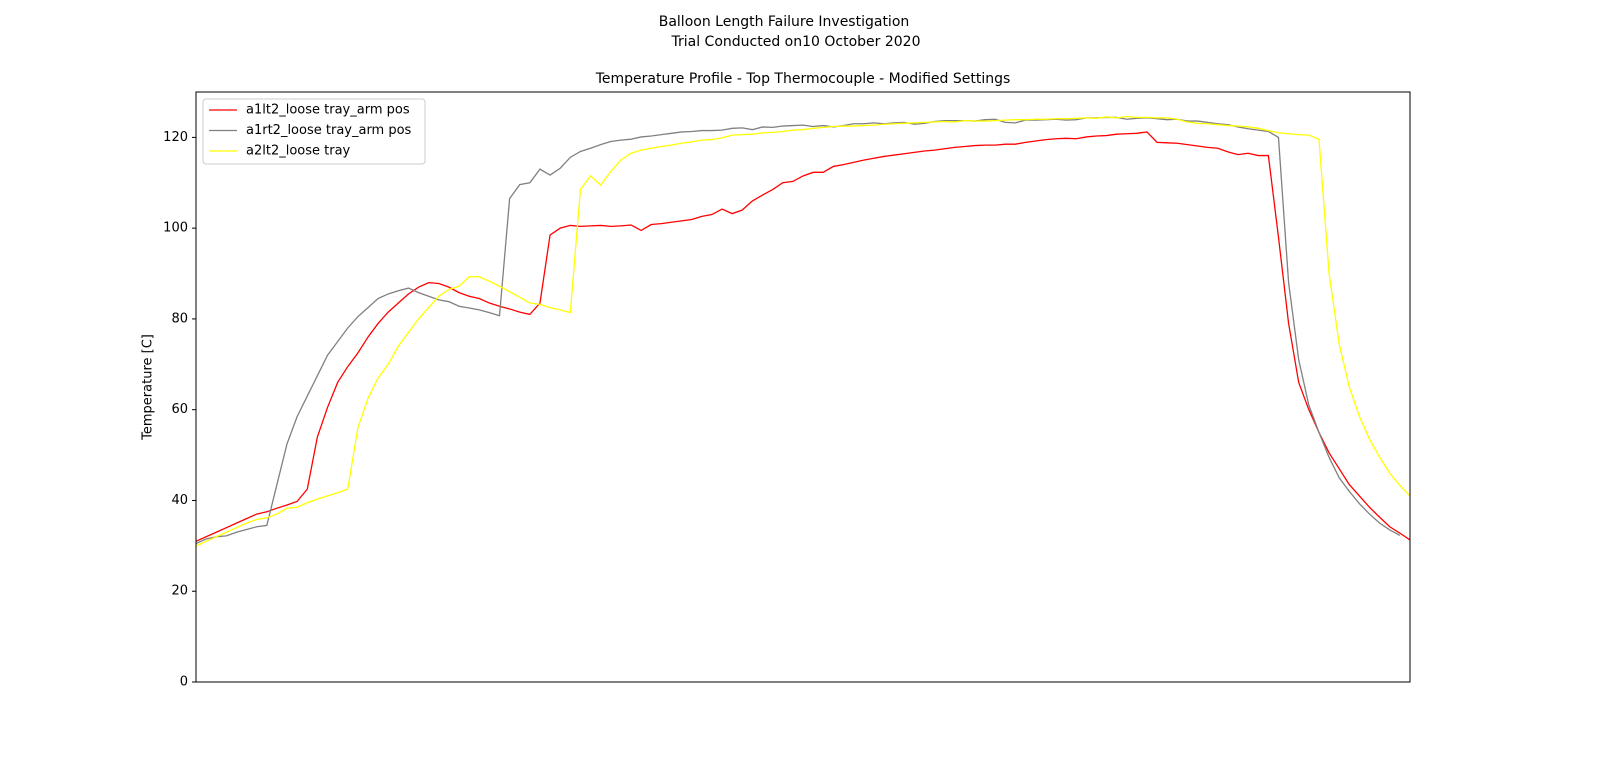  What do you see at coordinates (179, 591) in the screenshot?
I see `y-tick-label: 20` at bounding box center [179, 591].